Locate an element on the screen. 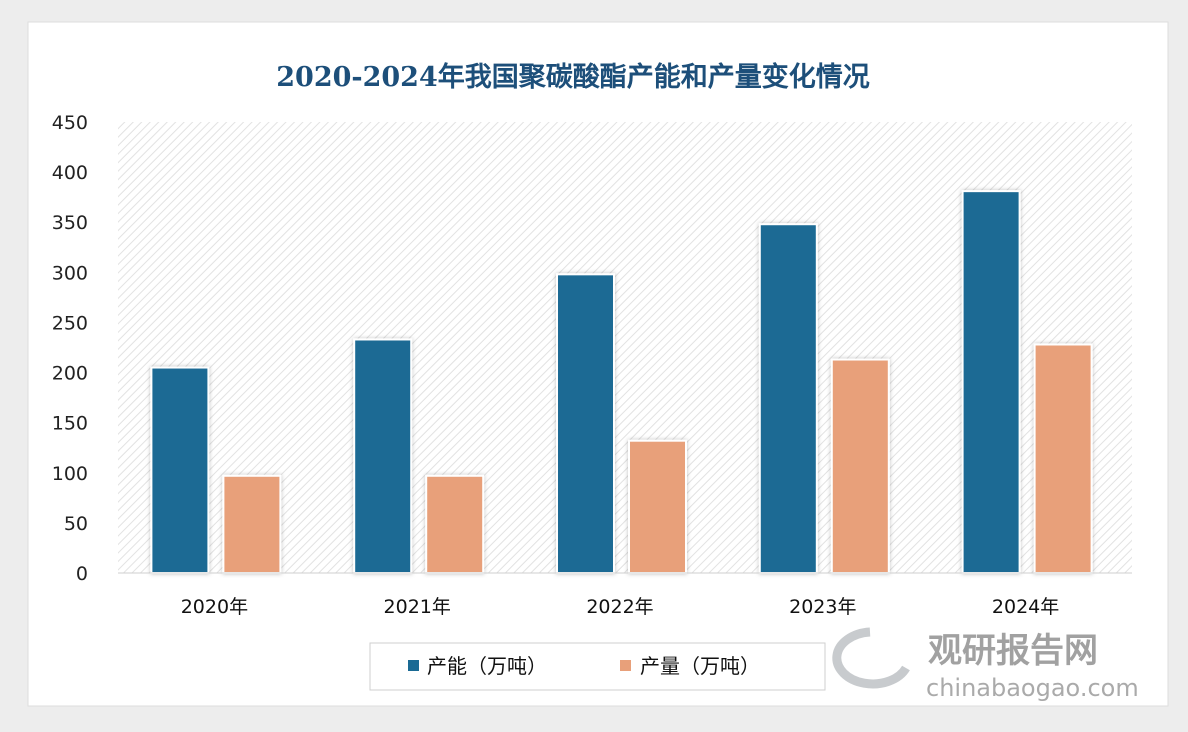 This screenshot has width=1188, height=732. watermark-site: chinabaogao.com is located at coordinates (1032, 688).